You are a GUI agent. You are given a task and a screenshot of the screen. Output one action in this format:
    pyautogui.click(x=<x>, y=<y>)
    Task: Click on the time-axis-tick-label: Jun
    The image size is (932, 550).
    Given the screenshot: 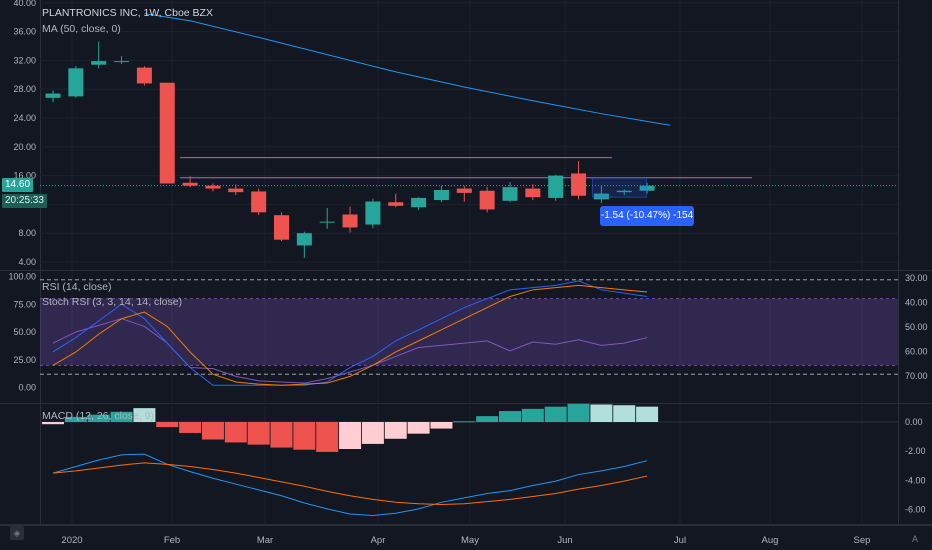 What is the action you would take?
    pyautogui.click(x=564, y=540)
    